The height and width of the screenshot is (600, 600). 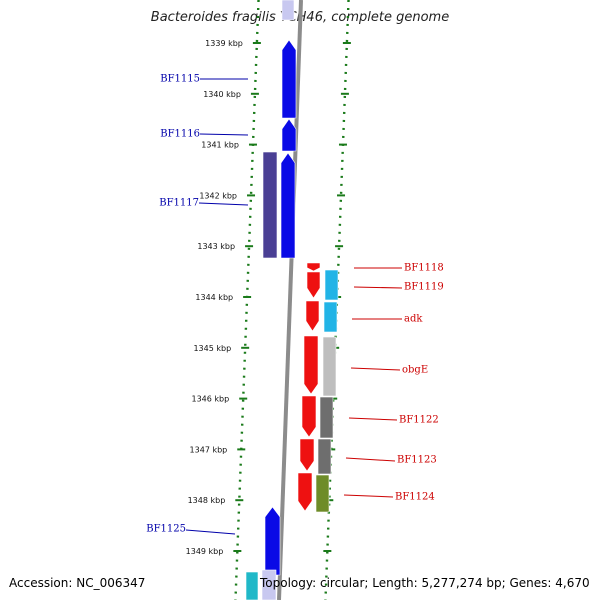 I want to click on gene-label: BF1123, so click(x=417, y=460).